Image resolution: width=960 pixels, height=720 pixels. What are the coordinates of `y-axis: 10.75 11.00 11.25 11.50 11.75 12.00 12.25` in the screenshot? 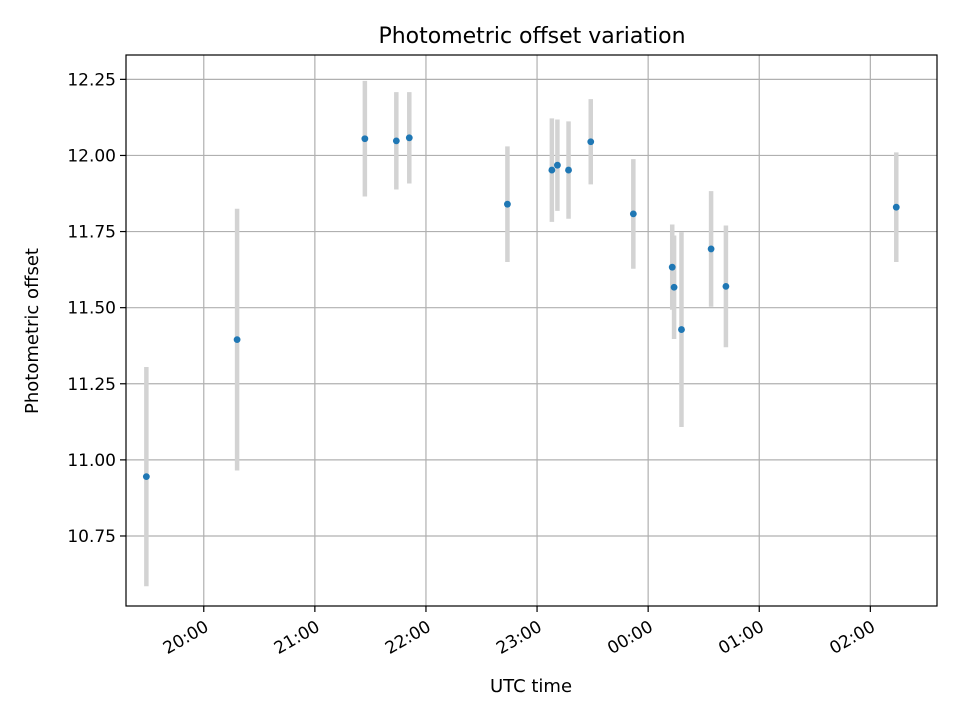 It's located at (96, 308).